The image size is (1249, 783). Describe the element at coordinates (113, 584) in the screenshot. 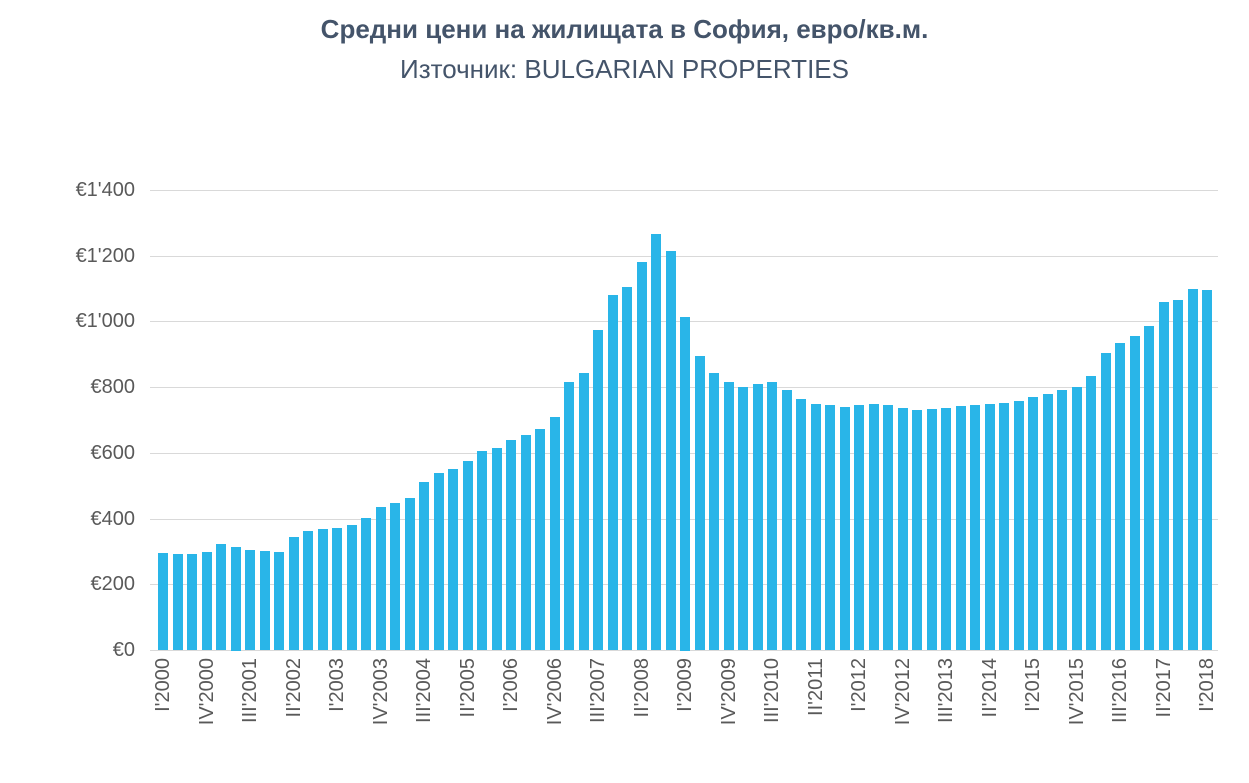

I see `y-axis-tick-label: €200` at that location.